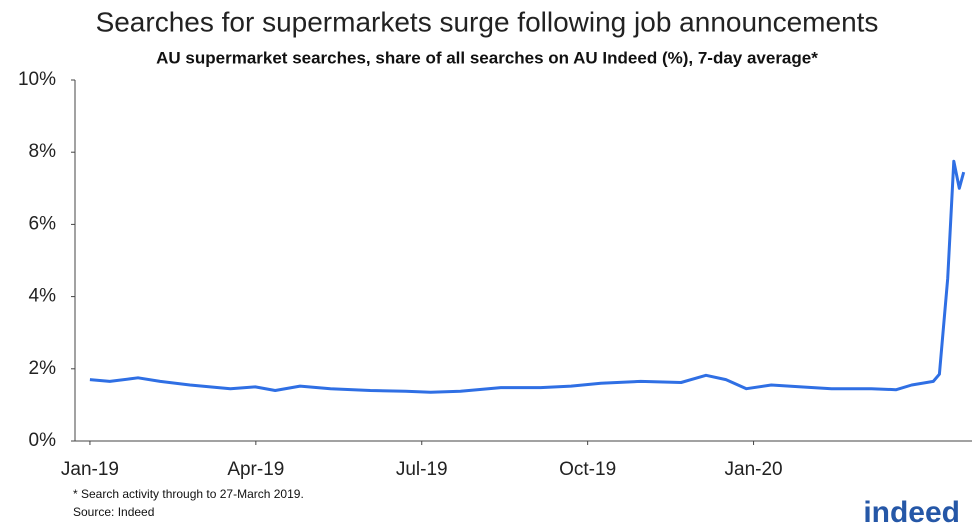 The image size is (974, 529). I want to click on x-tick-label: Apr-19, so click(255, 469).